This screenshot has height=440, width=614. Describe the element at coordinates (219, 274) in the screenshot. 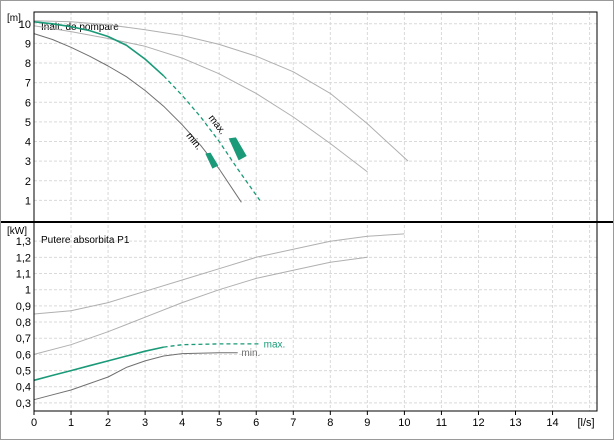

I see `series-1-line` at that location.